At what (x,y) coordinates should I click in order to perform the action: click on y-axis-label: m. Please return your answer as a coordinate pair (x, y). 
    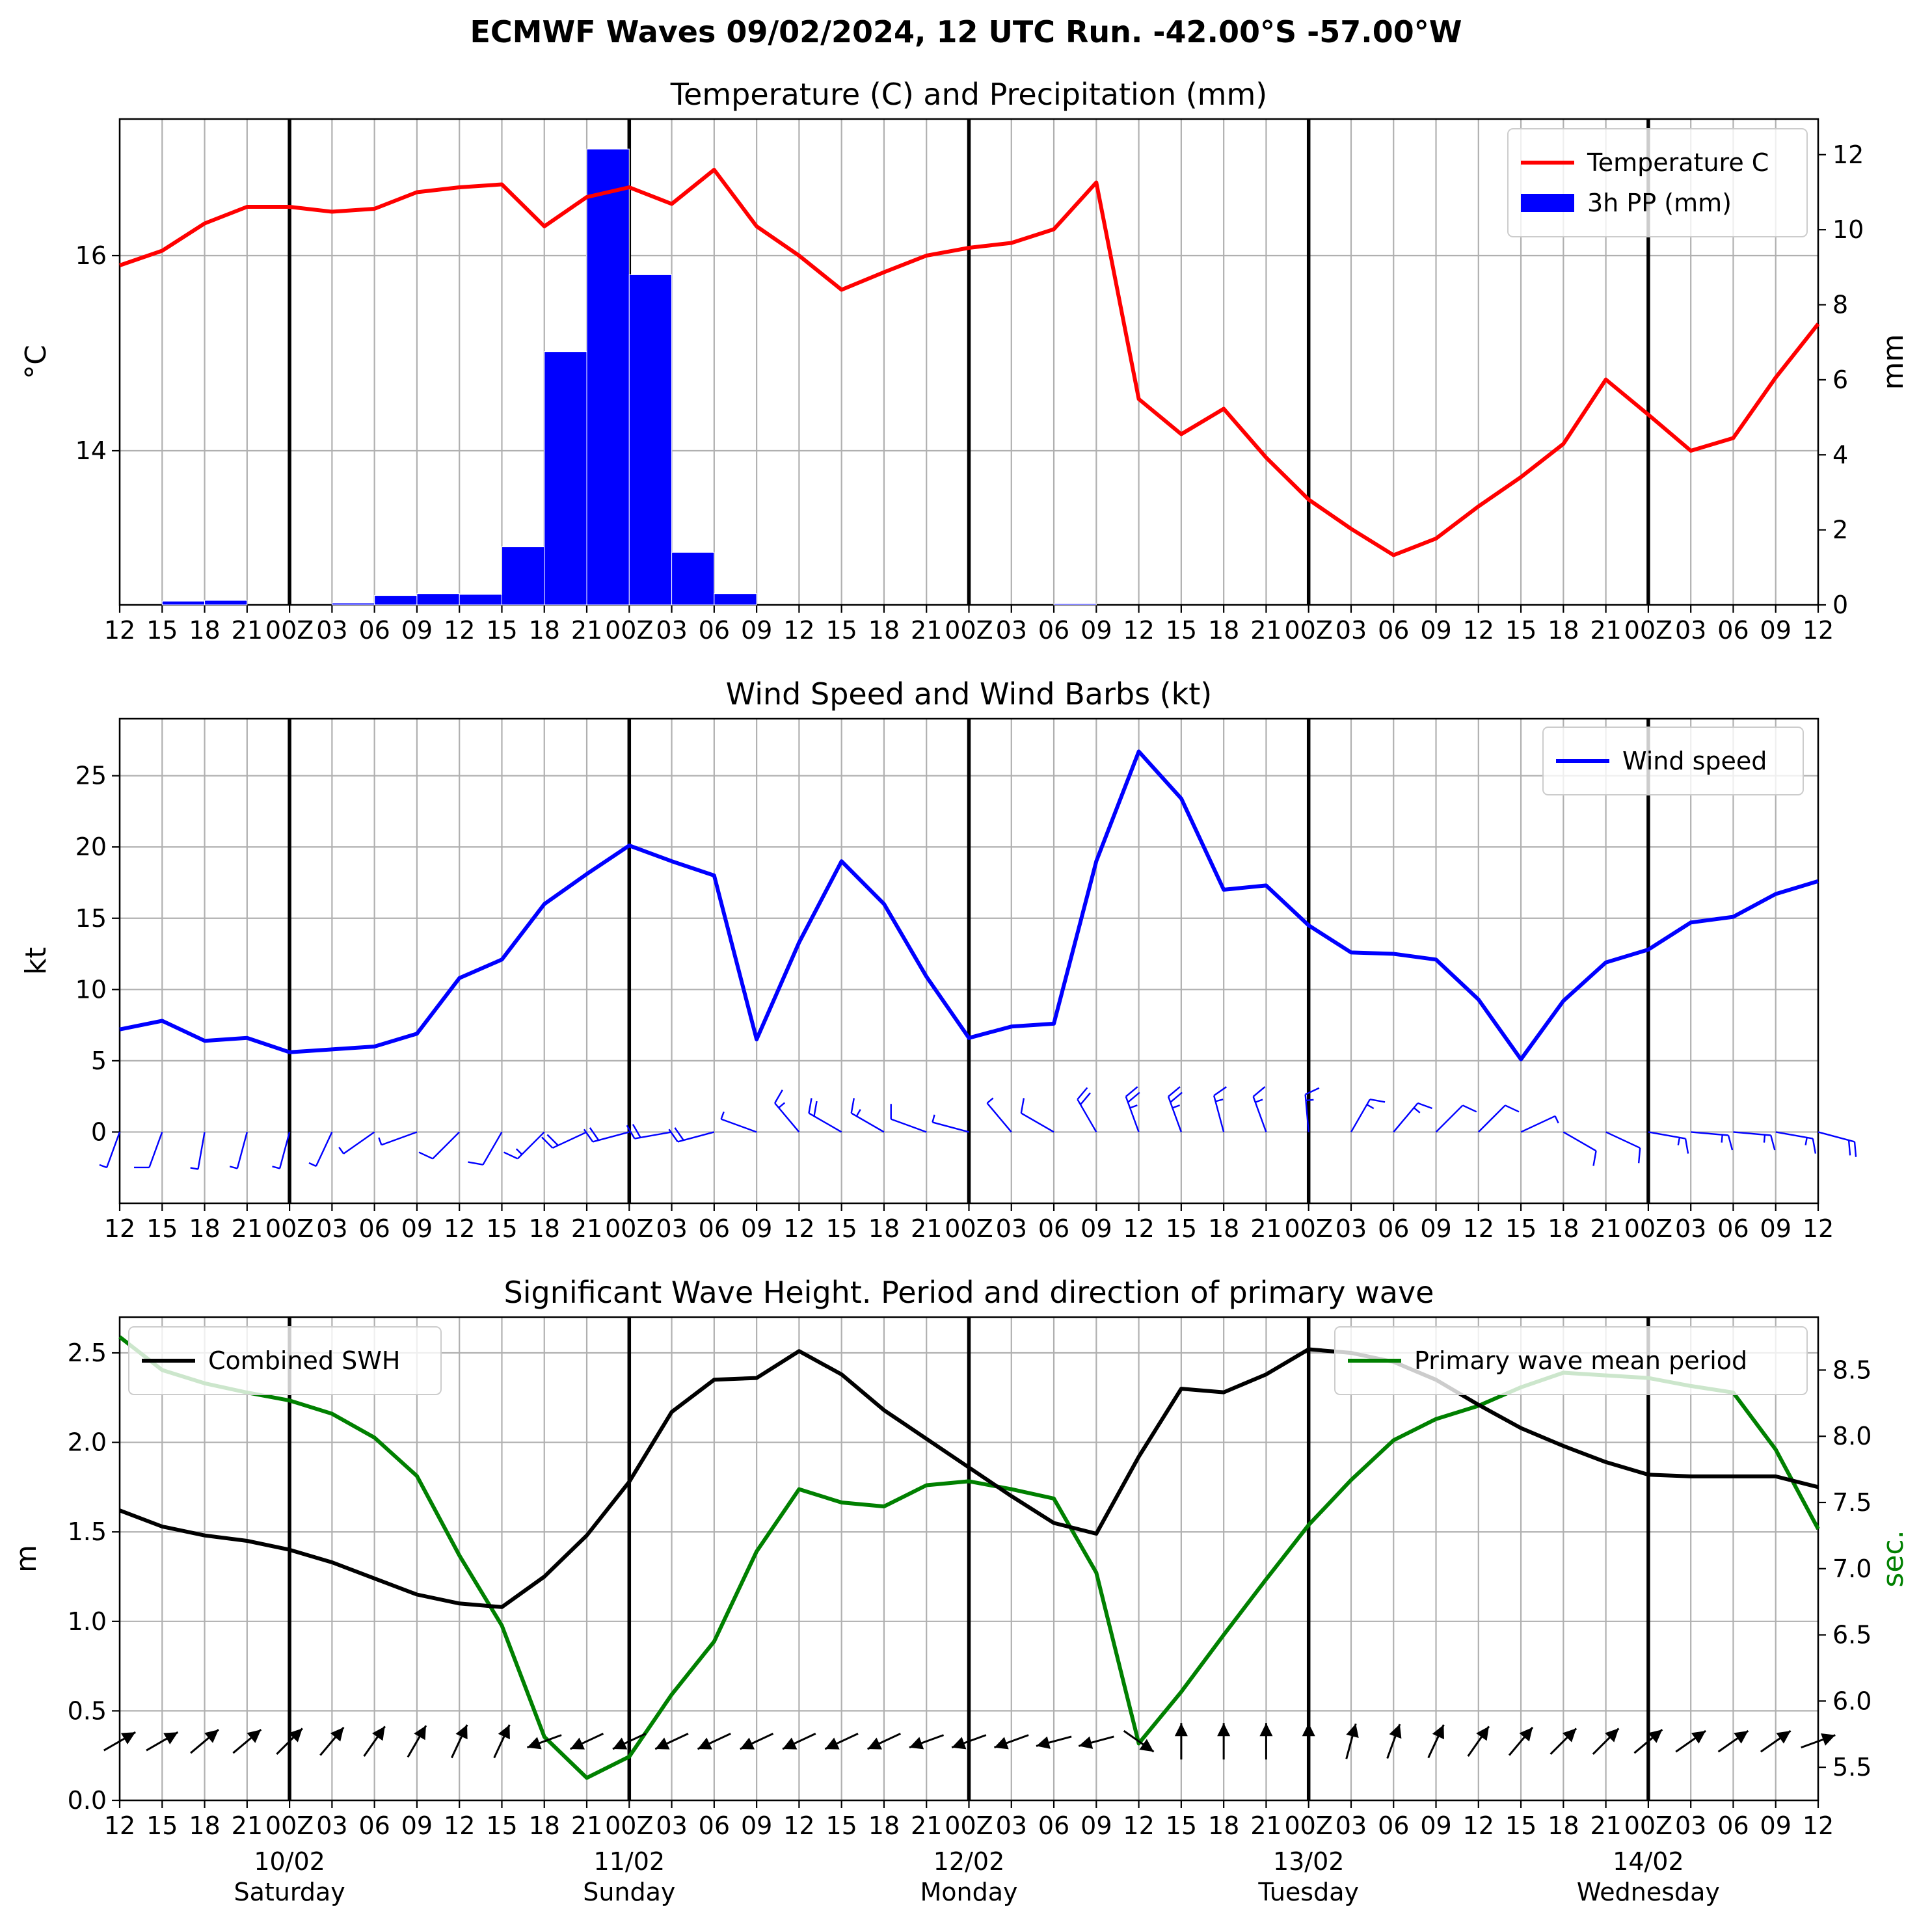
    Looking at the image, I should click on (26, 1559).